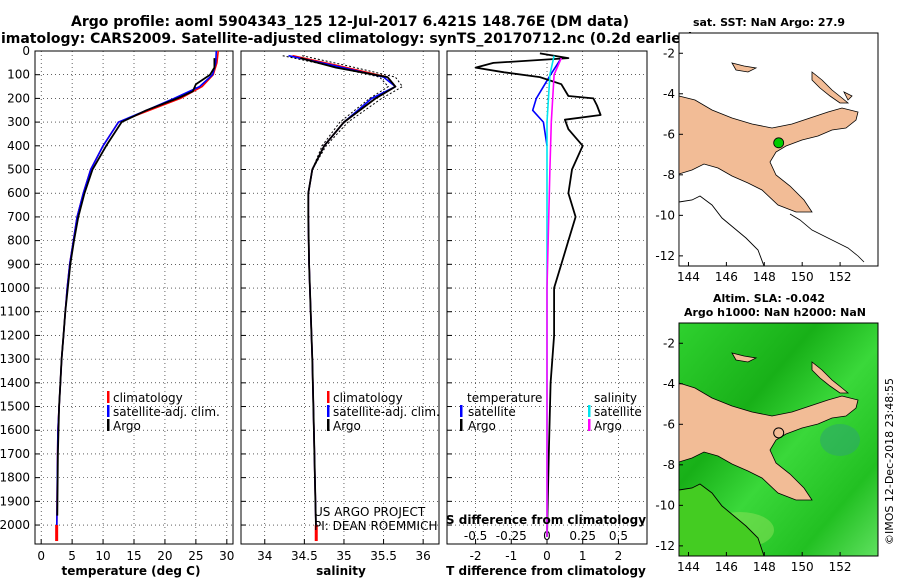 The image size is (900, 580). Describe the element at coordinates (511, 536) in the screenshot. I see `s-tick-label: -0.25` at that location.